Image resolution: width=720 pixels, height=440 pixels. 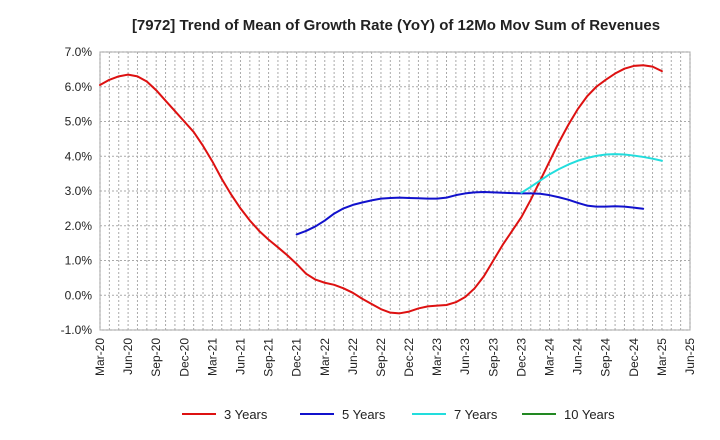 I want to click on x-tick-label: Jun-24, so click(x=578, y=356).